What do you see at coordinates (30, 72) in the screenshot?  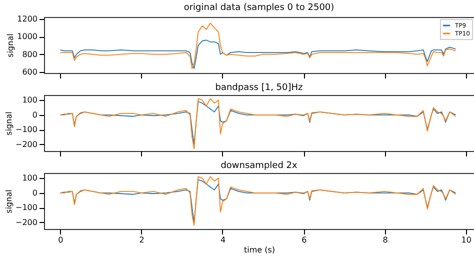 I see `y-tick-label: 600` at bounding box center [30, 72].